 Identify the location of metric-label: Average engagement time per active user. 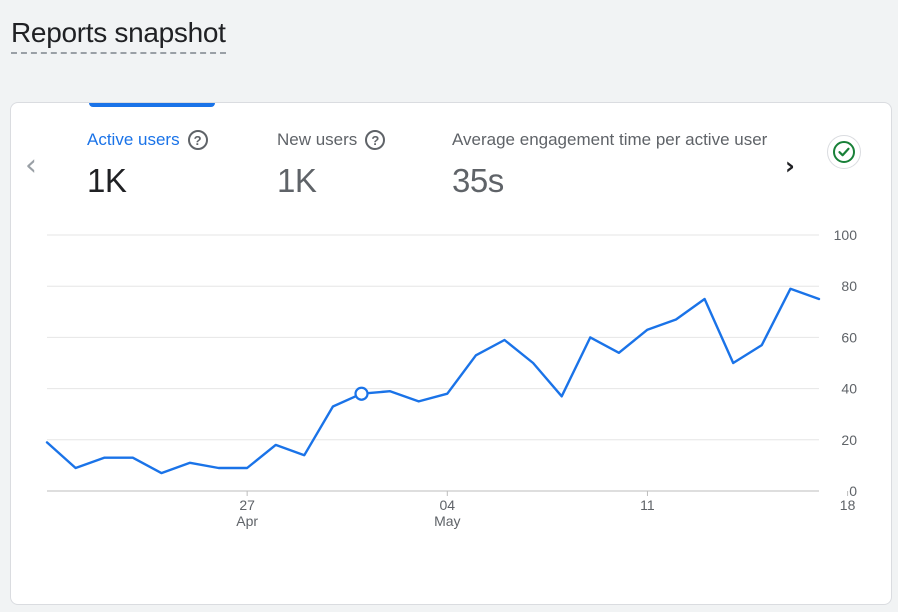
(610, 139).